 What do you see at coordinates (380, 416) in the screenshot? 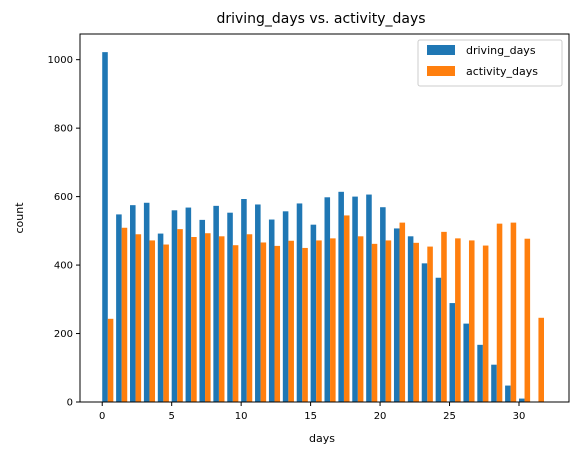
I see `x-tick-label-20: 20` at bounding box center [380, 416].